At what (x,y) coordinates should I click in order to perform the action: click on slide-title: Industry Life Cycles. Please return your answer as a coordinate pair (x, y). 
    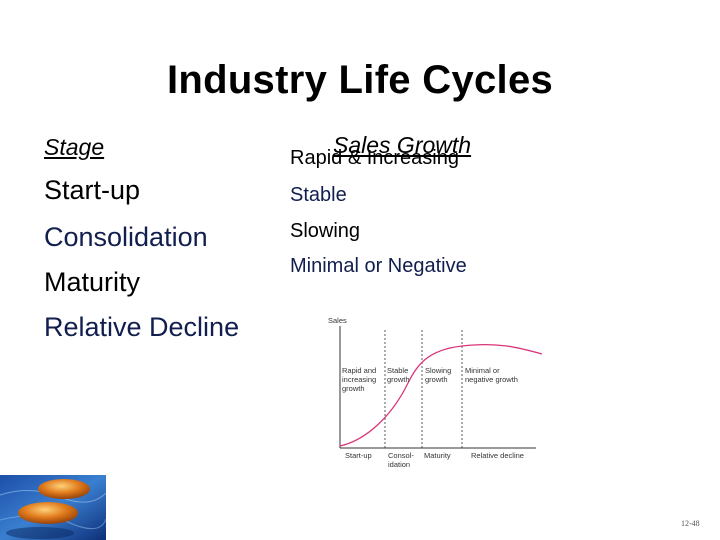
    Looking at the image, I should click on (360, 80).